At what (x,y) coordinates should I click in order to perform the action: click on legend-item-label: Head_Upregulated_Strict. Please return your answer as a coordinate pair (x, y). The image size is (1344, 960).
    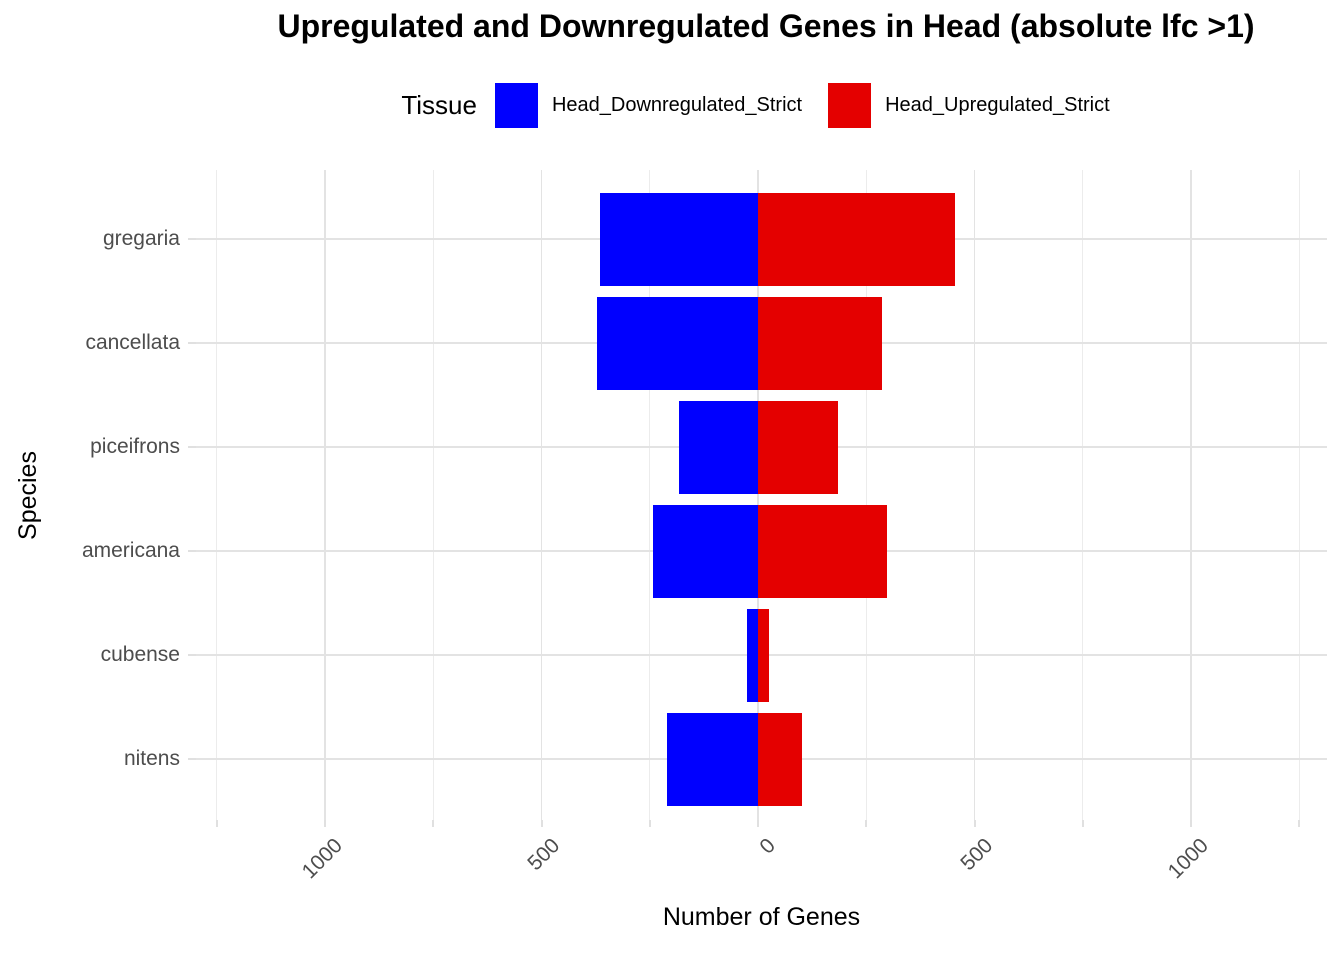
    Looking at the image, I should click on (997, 104).